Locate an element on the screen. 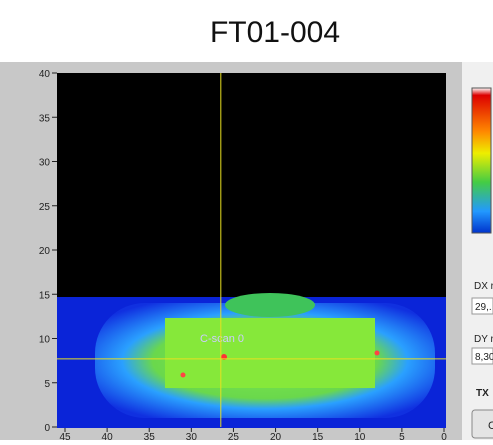 The image size is (493, 445). x-tick-label: 10 is located at coordinates (360, 436).